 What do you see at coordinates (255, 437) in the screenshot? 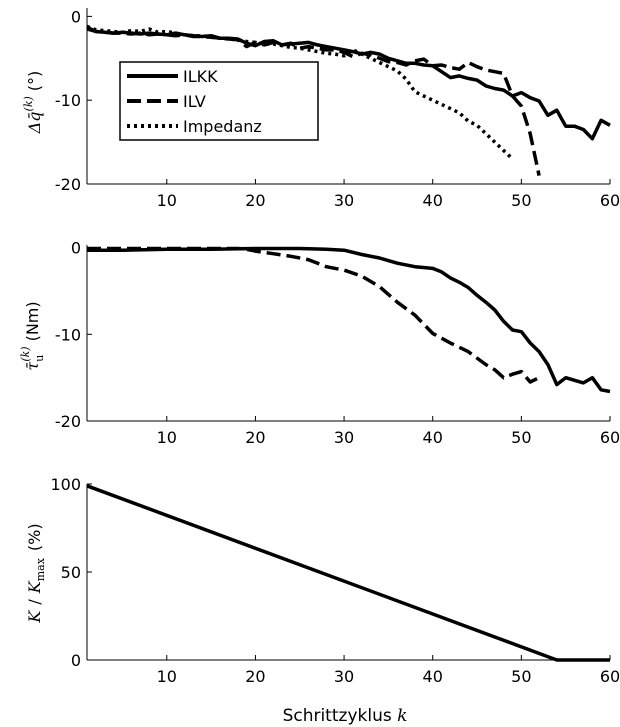
I see `panel-2-x-tick-label: 20` at bounding box center [255, 437].